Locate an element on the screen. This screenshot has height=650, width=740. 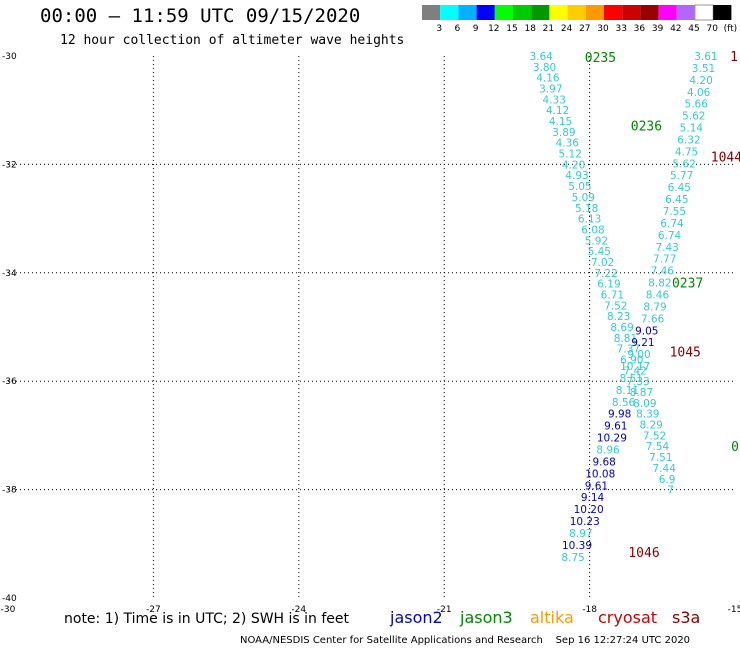
swh-value-label: 8.09 is located at coordinates (644, 404).